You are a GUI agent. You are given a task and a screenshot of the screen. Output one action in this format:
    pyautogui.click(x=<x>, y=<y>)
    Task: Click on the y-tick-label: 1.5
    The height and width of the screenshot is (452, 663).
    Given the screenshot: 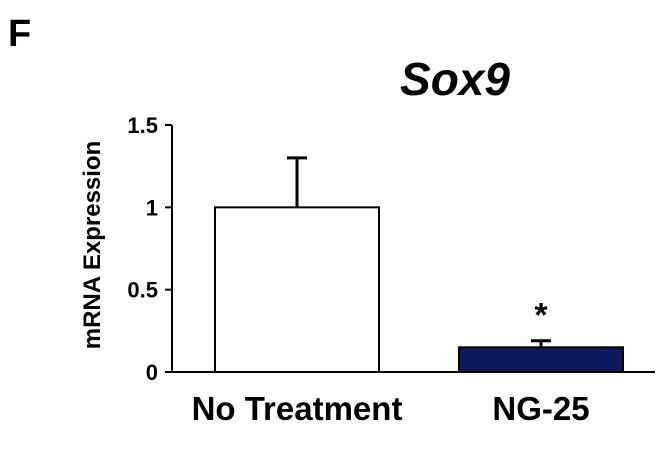 What is the action you would take?
    pyautogui.click(x=142, y=125)
    